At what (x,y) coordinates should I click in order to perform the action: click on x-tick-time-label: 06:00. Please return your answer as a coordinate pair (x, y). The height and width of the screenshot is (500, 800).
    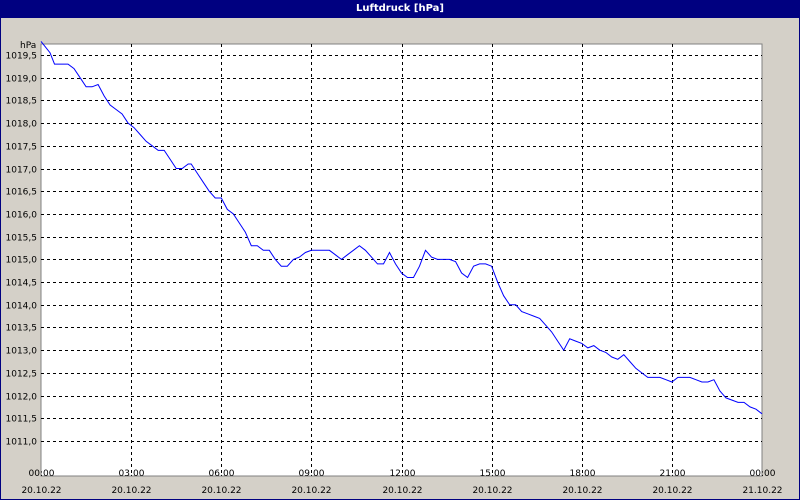
    Looking at the image, I should click on (222, 474).